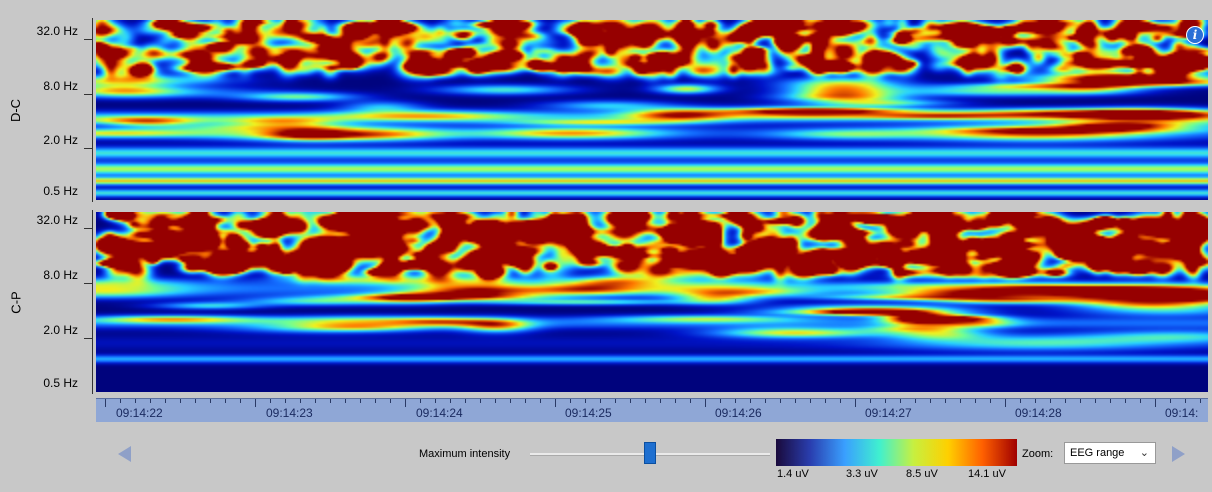  What do you see at coordinates (1038, 454) in the screenshot?
I see `zoom-label: Zoom:` at bounding box center [1038, 454].